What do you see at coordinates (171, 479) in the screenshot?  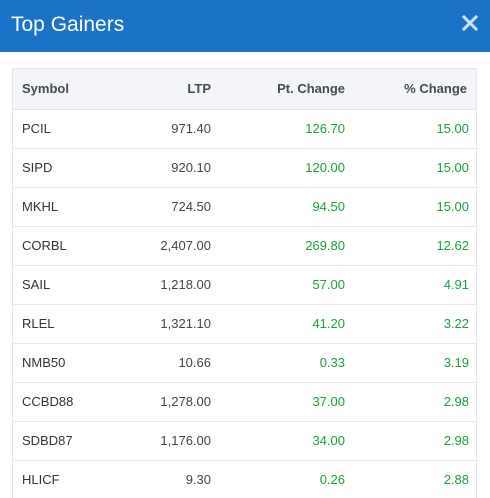 I see `ltp-cell: 9.30` at bounding box center [171, 479].